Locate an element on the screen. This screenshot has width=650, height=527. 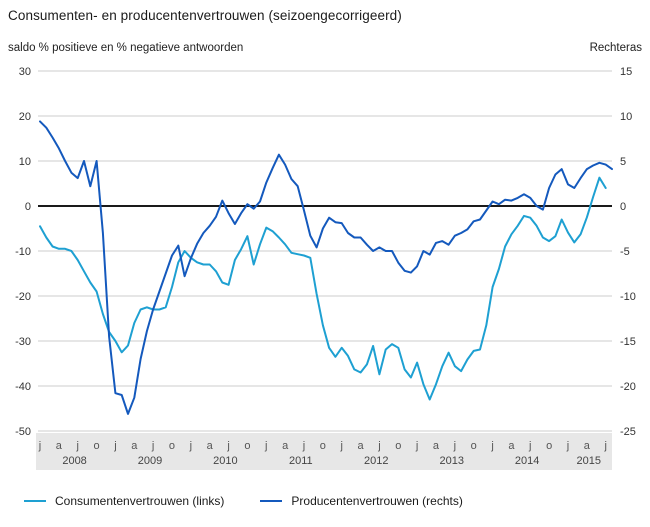
y-axis-left-tick: 10 is located at coordinates (25, 162).